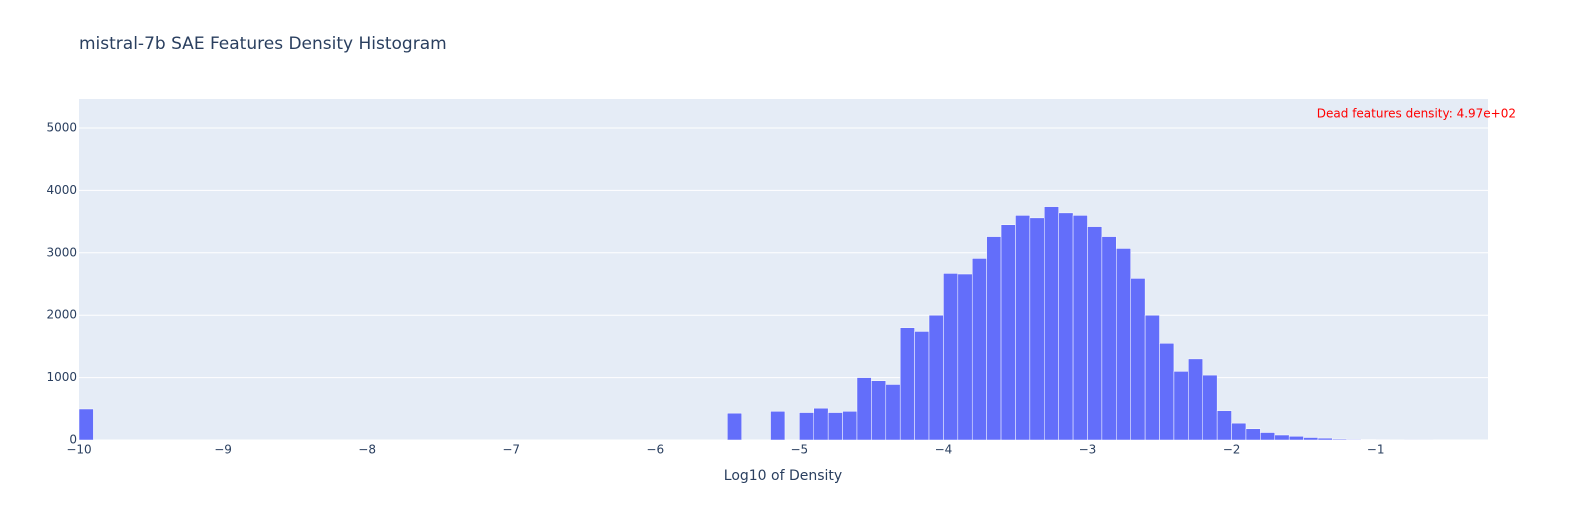 The height and width of the screenshot is (525, 1584). I want to click on x-tick-label: −8, so click(367, 450).